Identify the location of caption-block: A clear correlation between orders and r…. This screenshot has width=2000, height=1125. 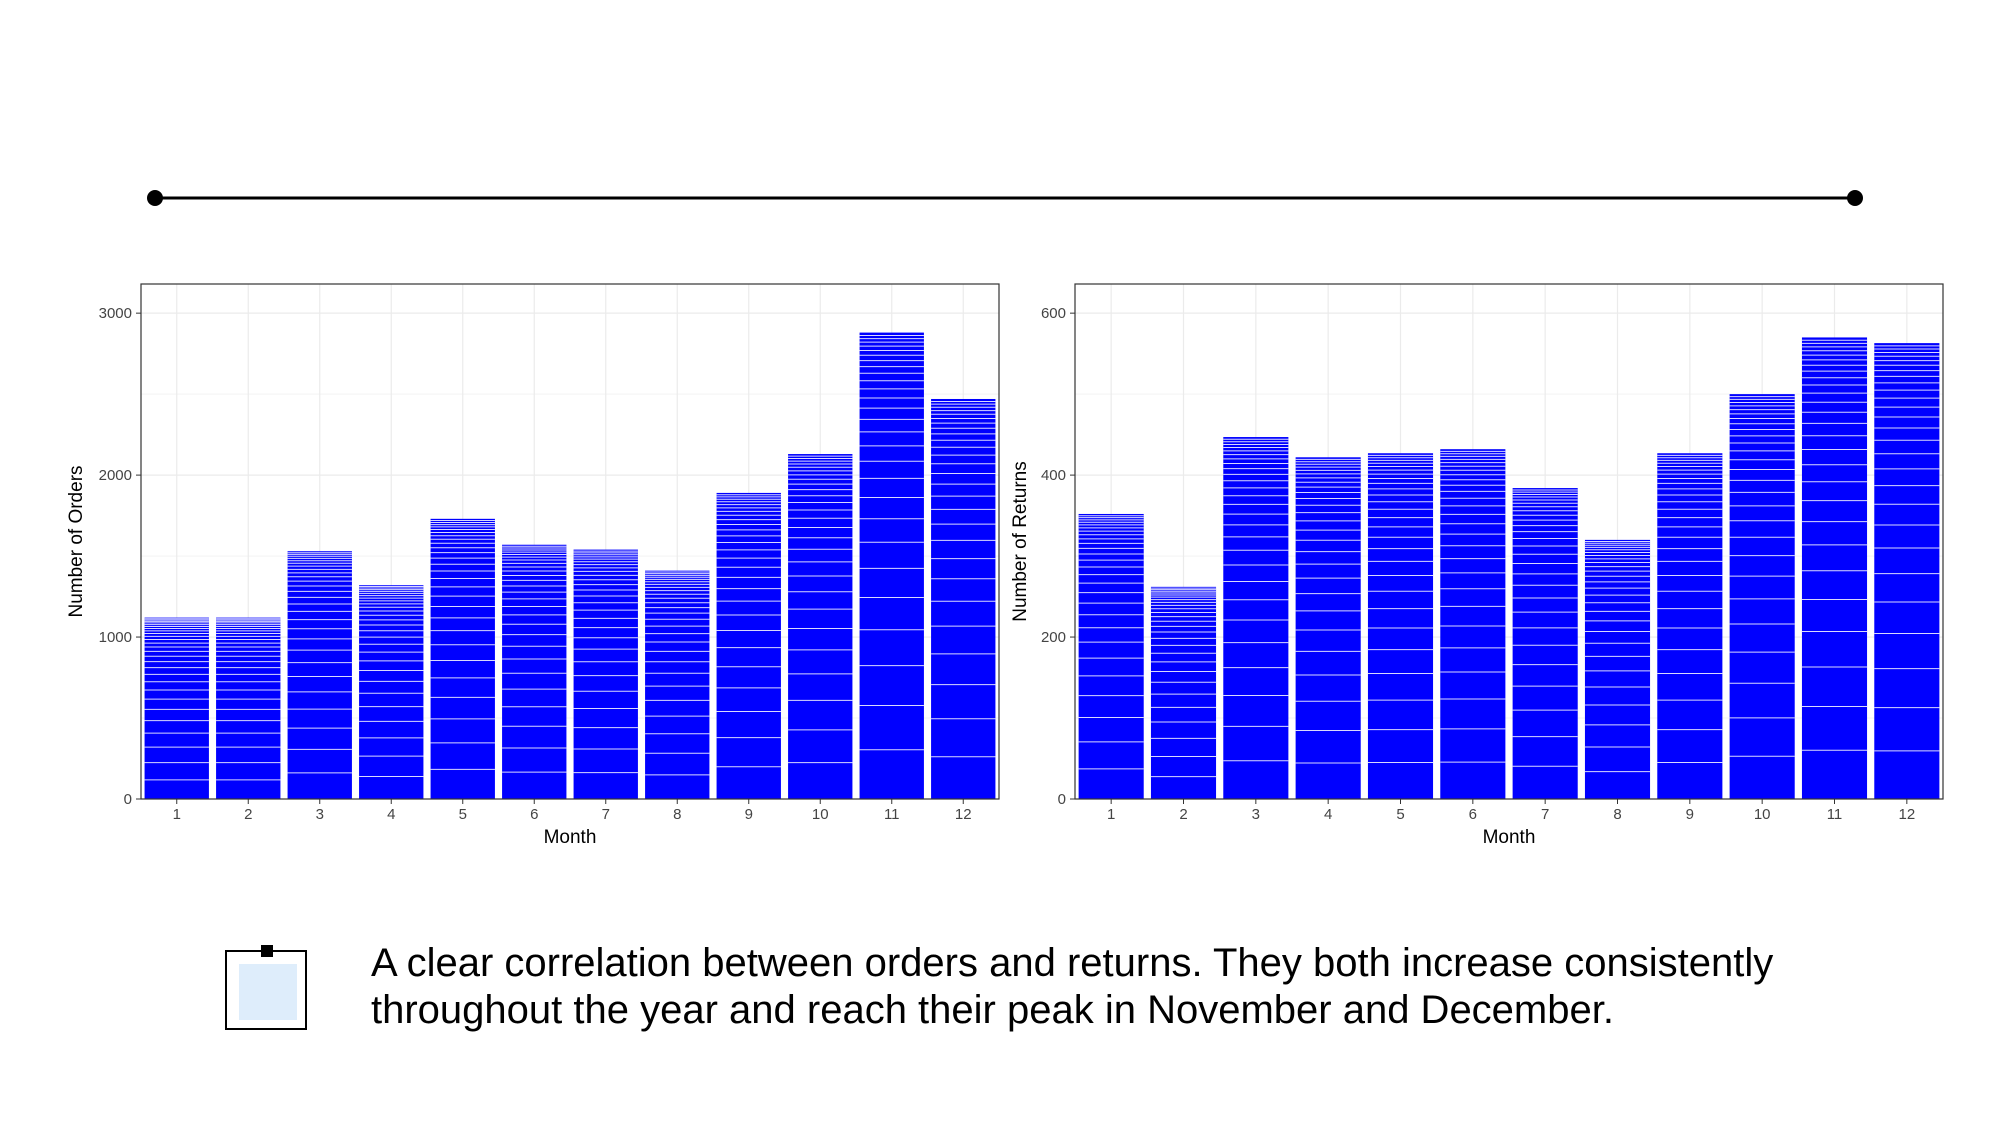
(1025, 995).